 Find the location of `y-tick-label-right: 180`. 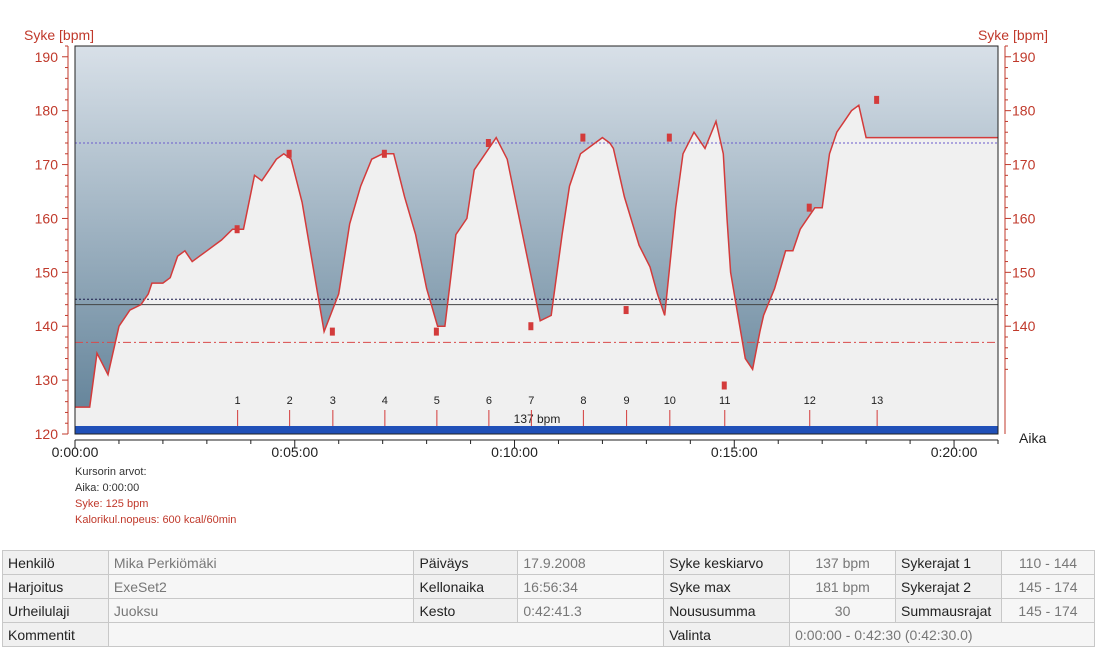

y-tick-label-right: 180 is located at coordinates (1024, 111).